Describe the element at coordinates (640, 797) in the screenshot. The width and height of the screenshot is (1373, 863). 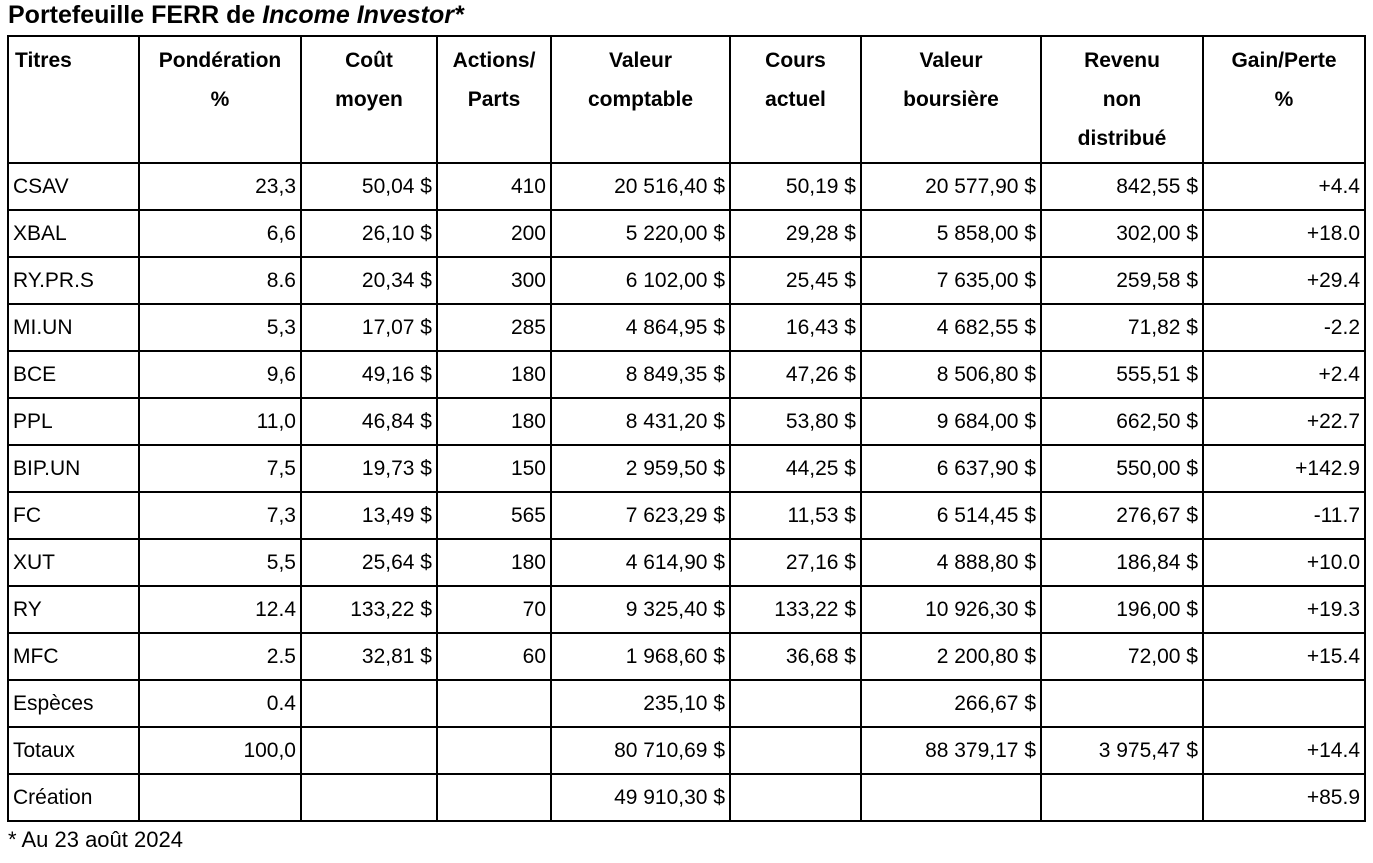
I see `table-cell: 49 910,30 $` at that location.